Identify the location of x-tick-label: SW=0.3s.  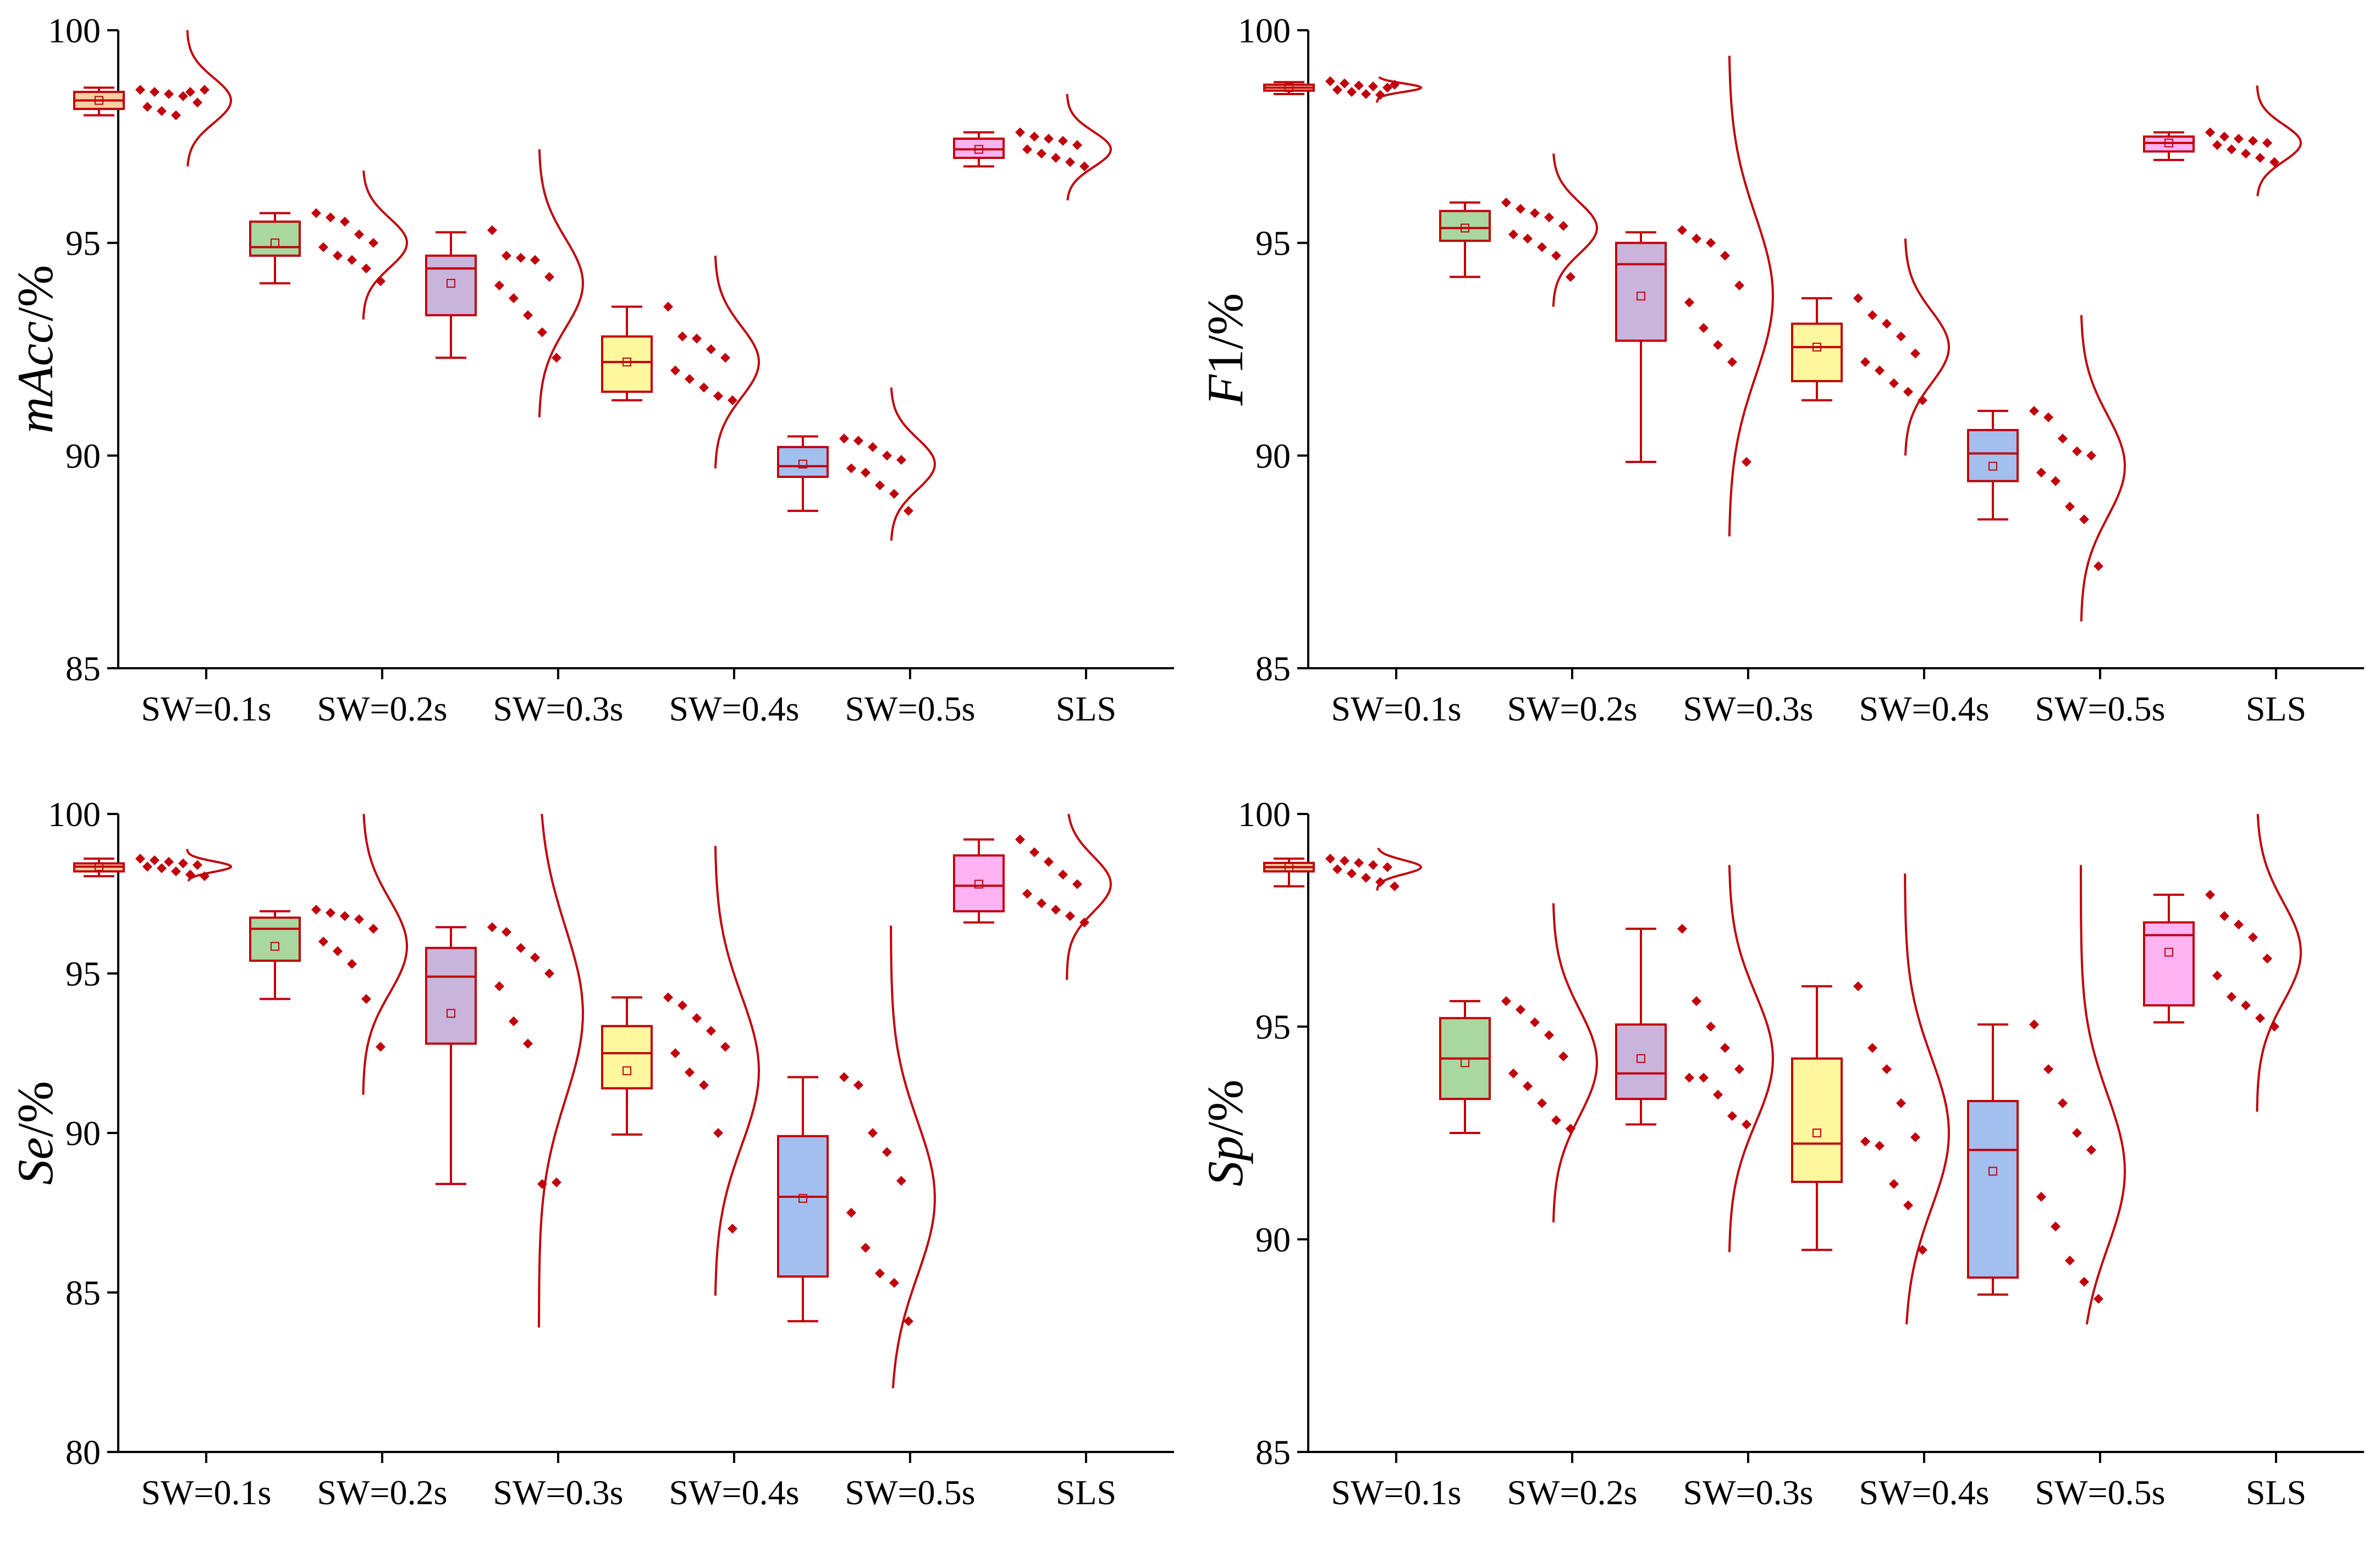
(1748, 1493).